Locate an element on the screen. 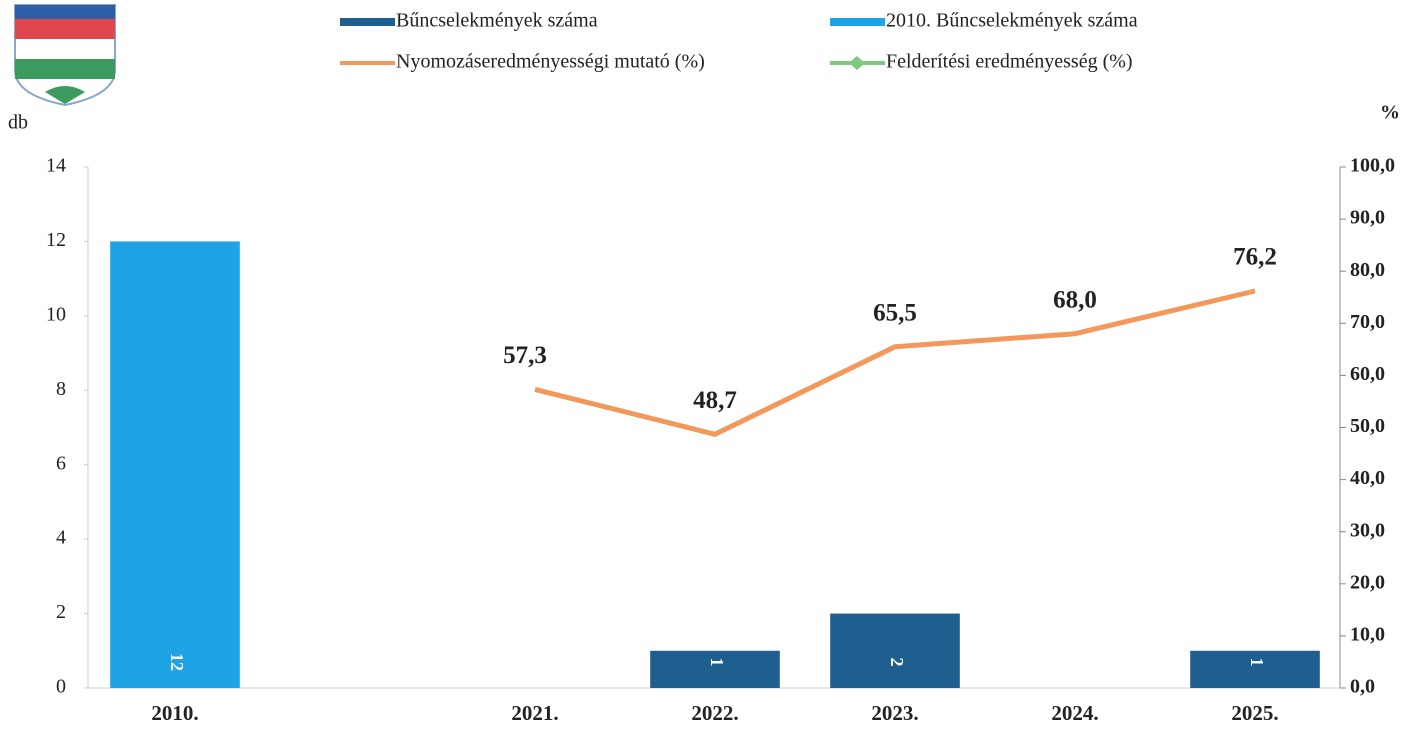 The width and height of the screenshot is (1416, 729). logo is located at coordinates (65, 55).